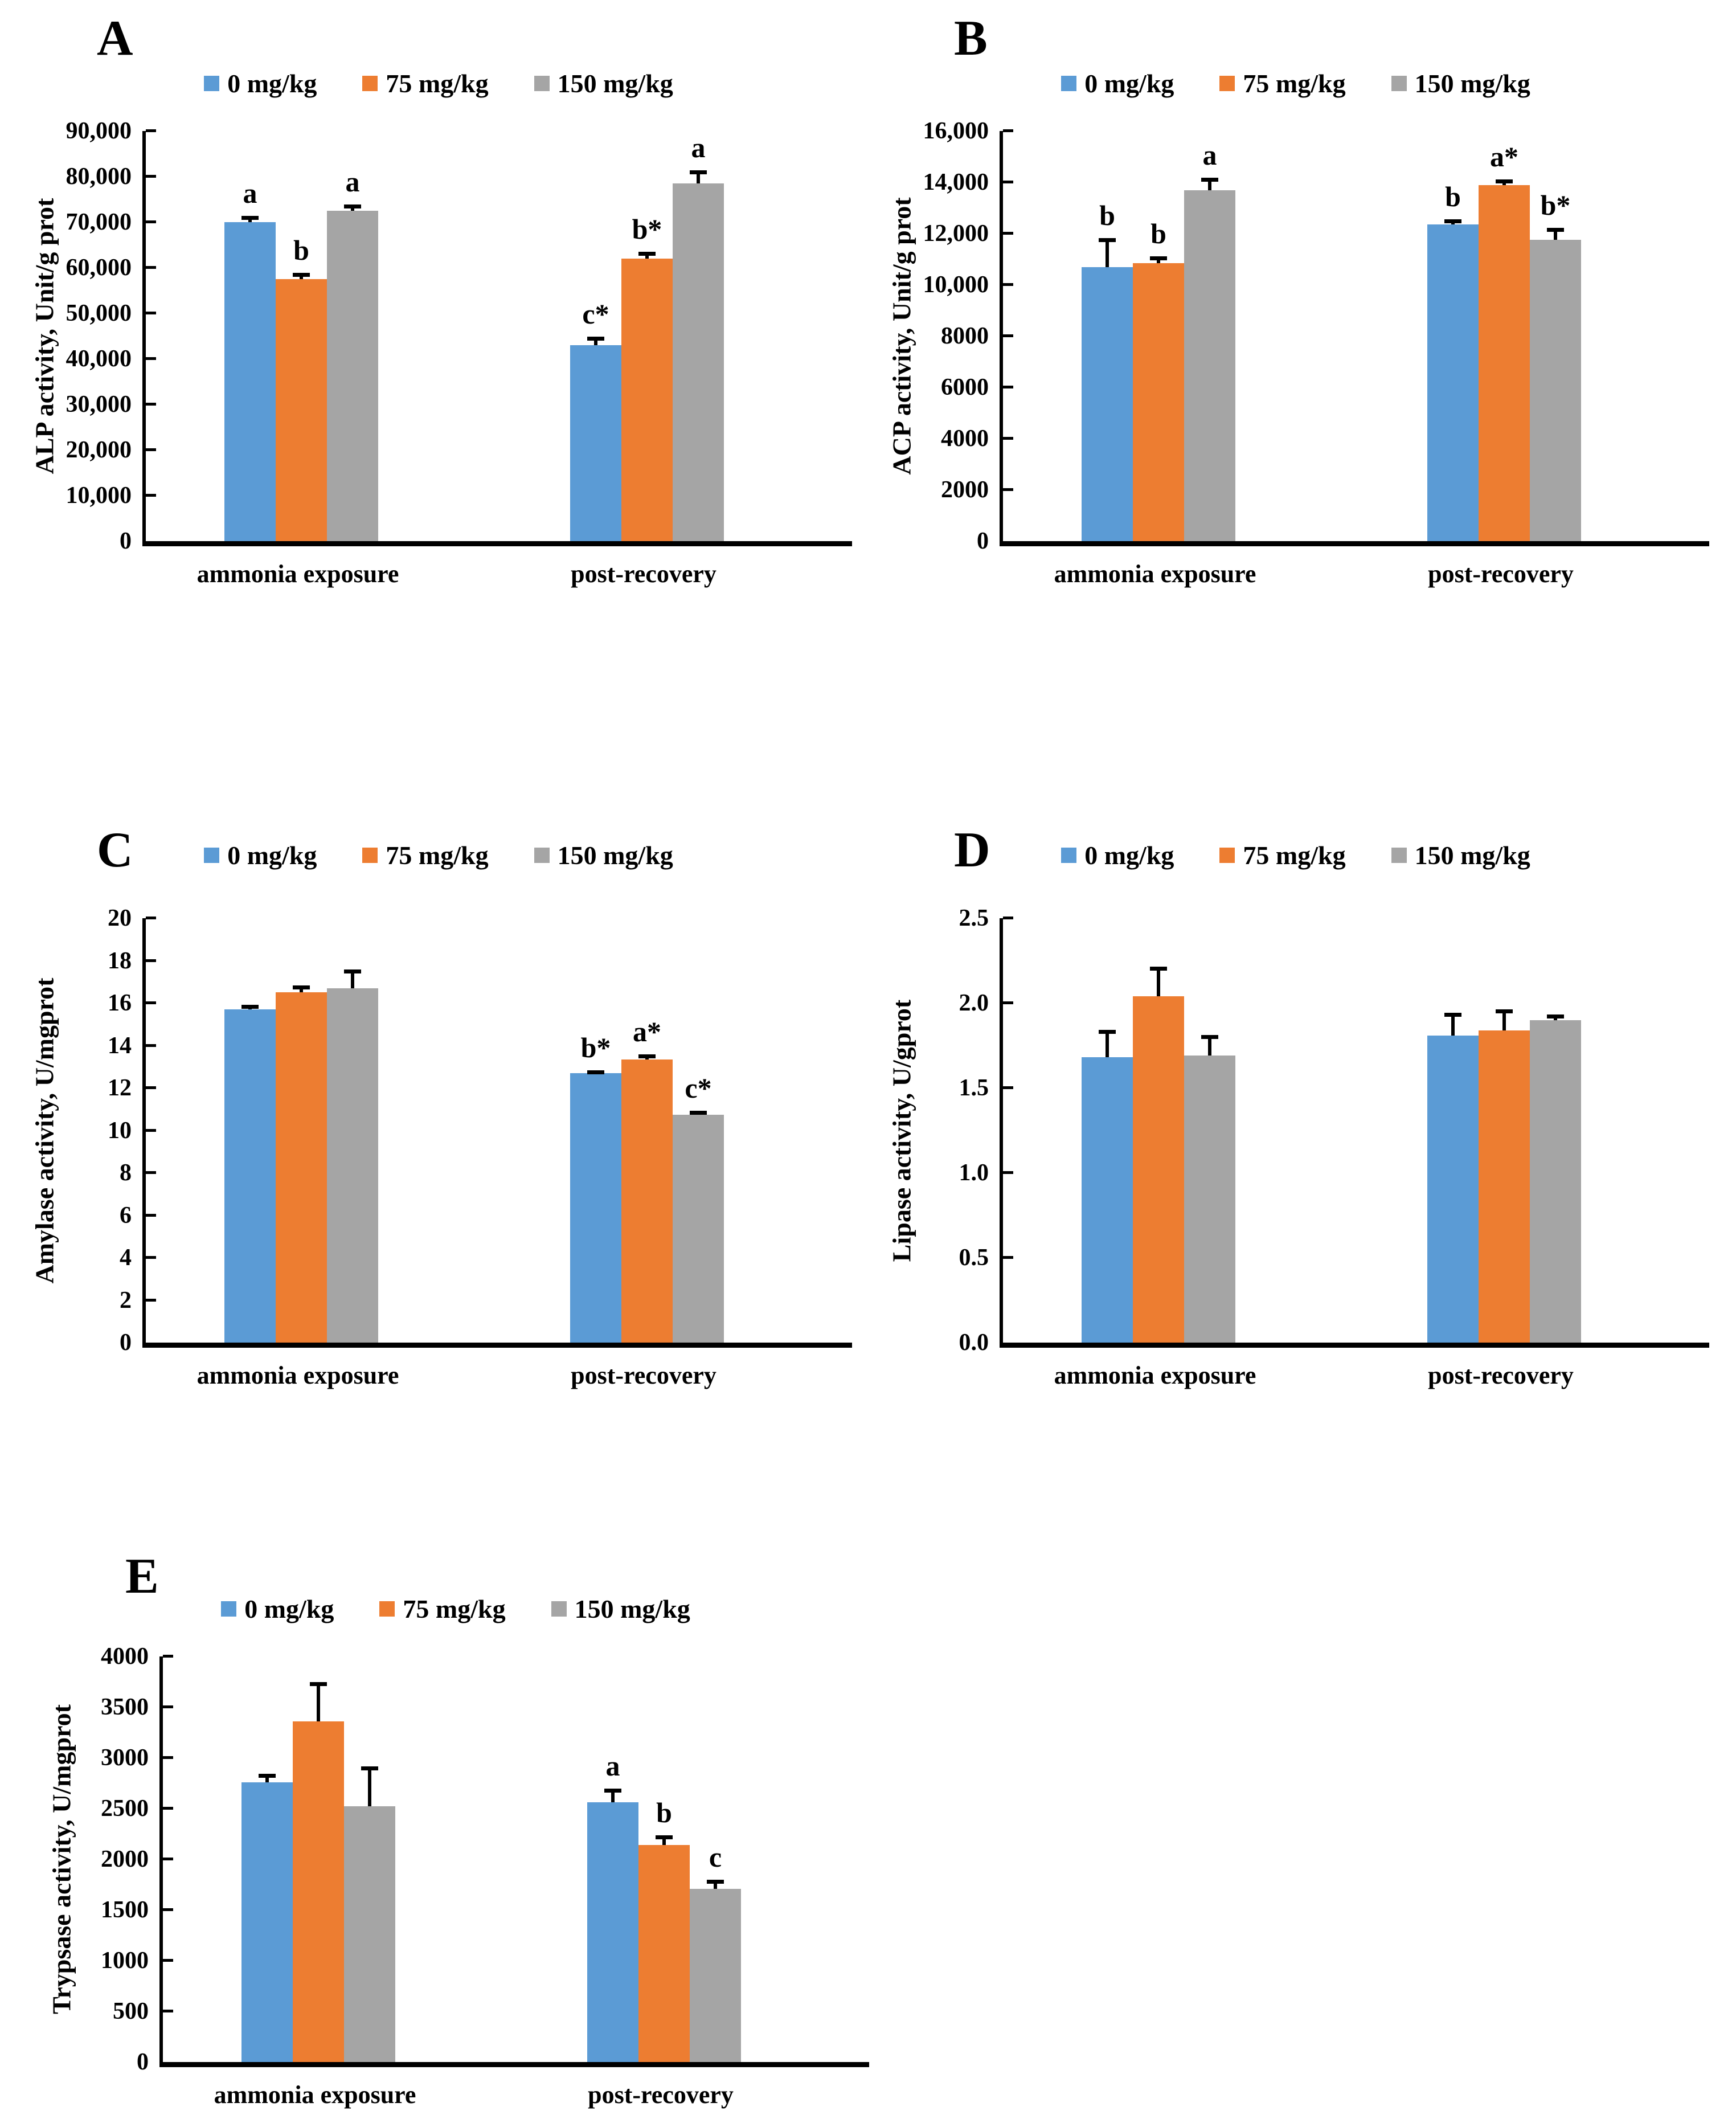 The height and width of the screenshot is (2115, 1736). I want to click on y-tick-label: 0.5, so click(974, 1258).